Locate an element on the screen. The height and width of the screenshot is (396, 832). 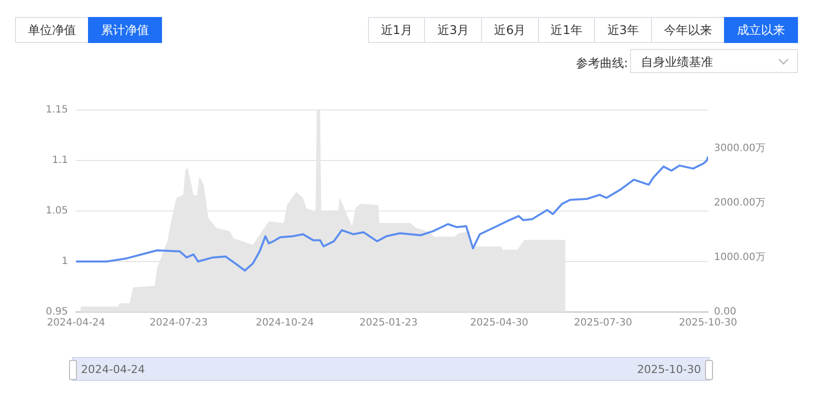
text: 近1月 is located at coordinates (397, 30).